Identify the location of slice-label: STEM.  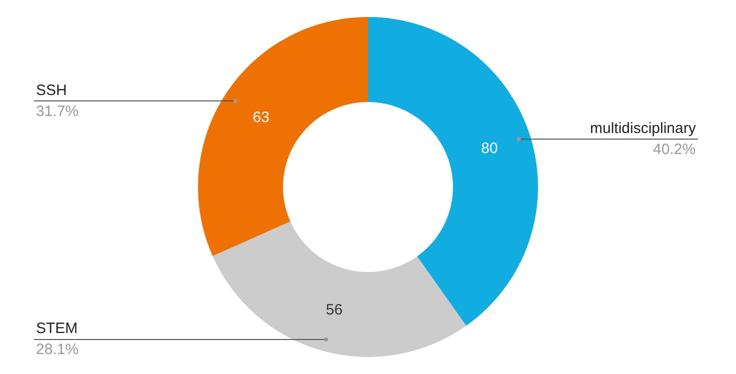
(57, 328).